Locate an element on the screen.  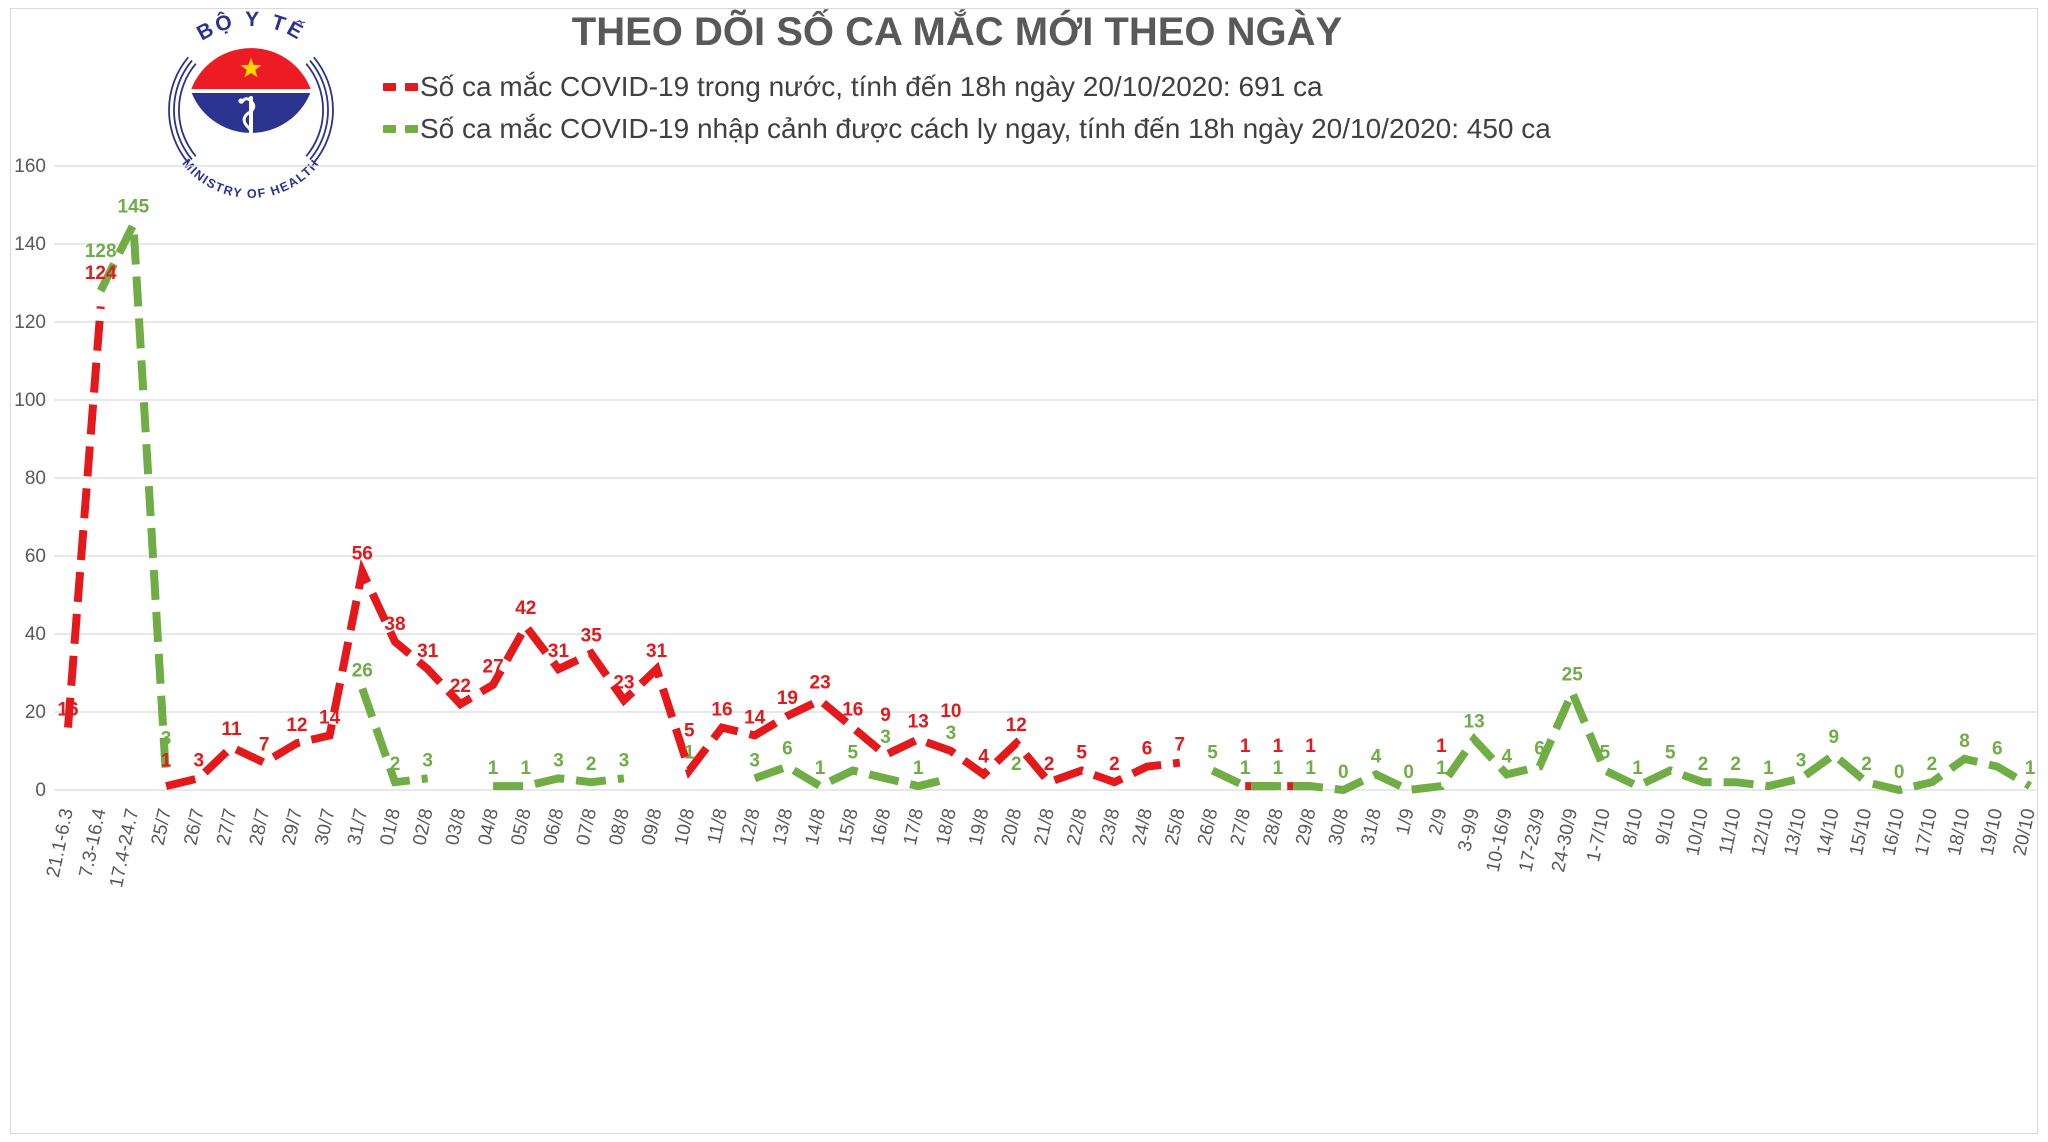
x-tick-label: 11/10 is located at coordinates (1730, 831).